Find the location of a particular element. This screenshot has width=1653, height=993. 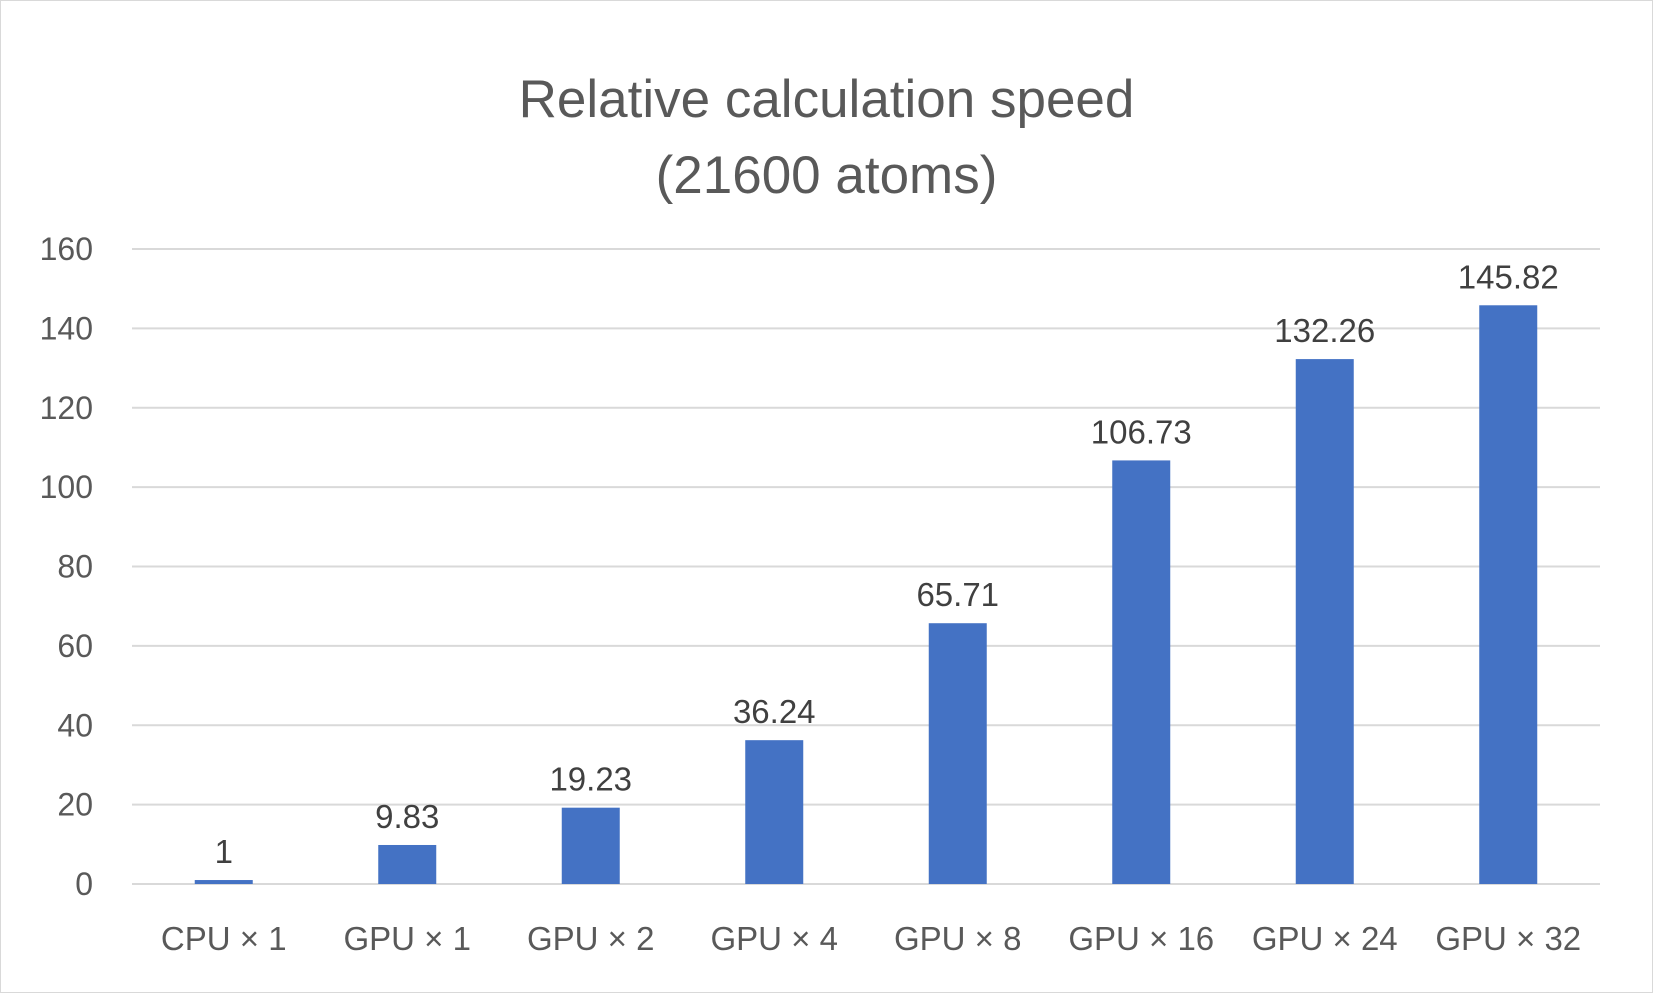

data-label: 19.23 is located at coordinates (590, 779).